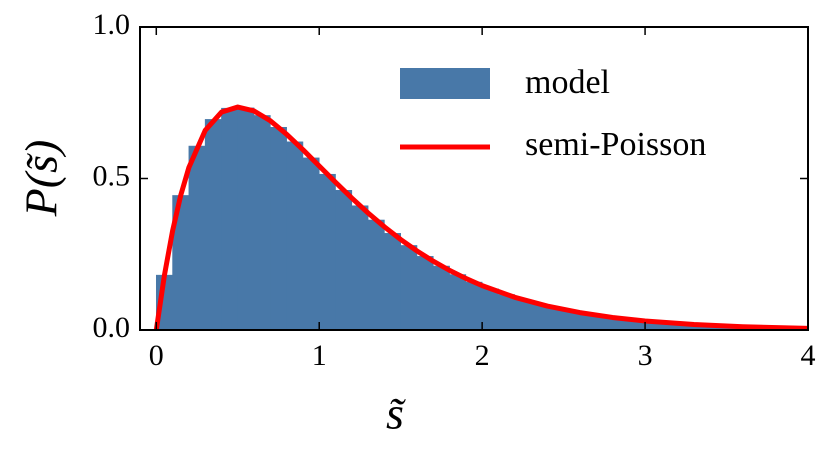 This screenshot has height=453, width=832. Describe the element at coordinates (645, 355) in the screenshot. I see `x-tick-label: 3` at that location.